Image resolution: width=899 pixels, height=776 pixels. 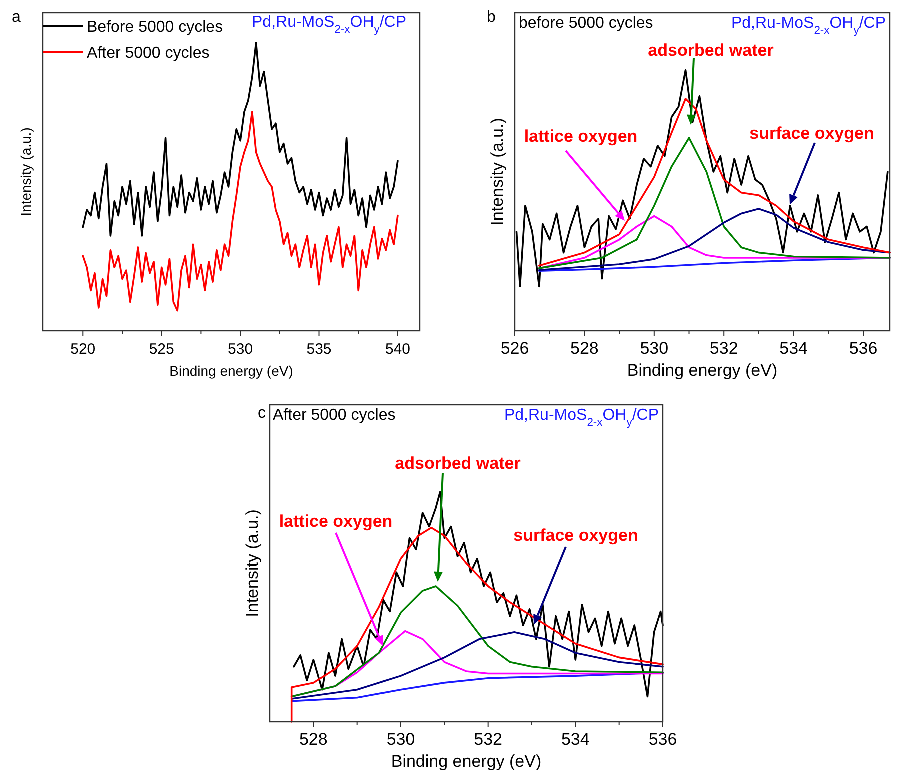 I want to click on x-tick-label: 520, so click(x=83, y=349).